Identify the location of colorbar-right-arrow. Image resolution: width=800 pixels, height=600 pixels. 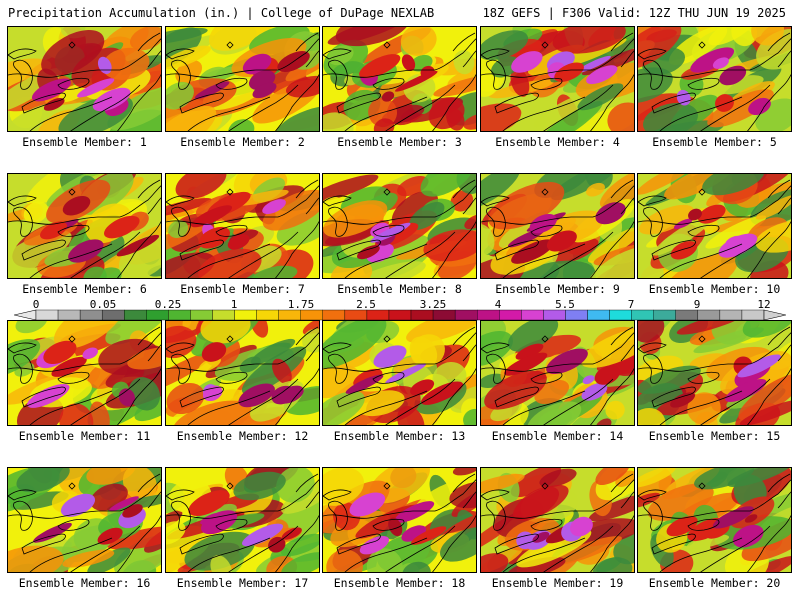
(774, 315).